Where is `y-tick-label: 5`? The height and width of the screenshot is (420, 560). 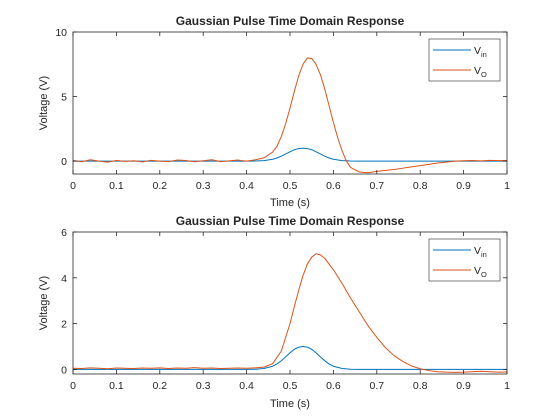
y-tick-label: 5 is located at coordinates (64, 98).